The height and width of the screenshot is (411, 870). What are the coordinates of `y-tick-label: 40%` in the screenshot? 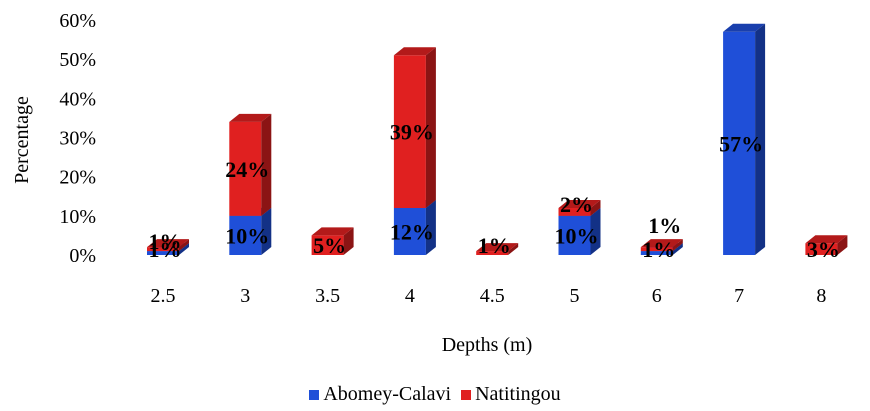 It's located at (77, 99).